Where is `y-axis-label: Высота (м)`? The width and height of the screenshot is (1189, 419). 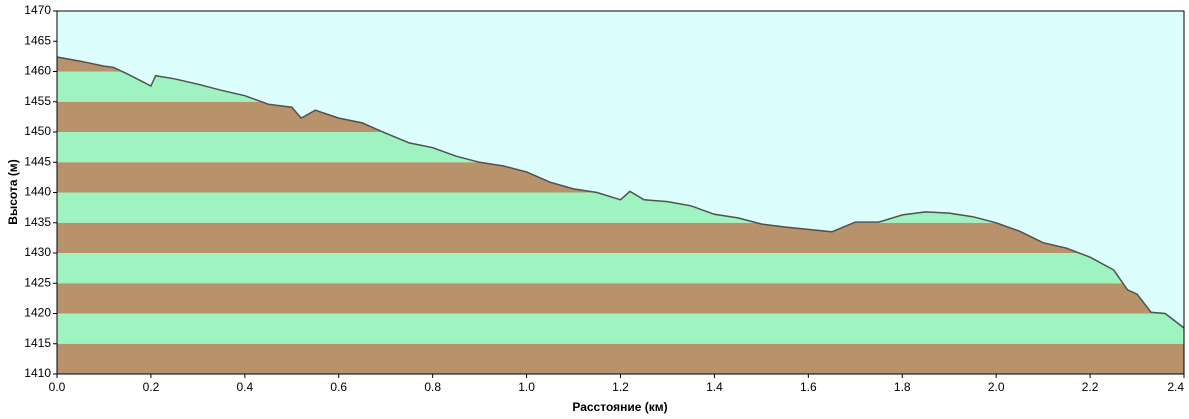 y-axis-label: Высота (м) is located at coordinates (13, 191).